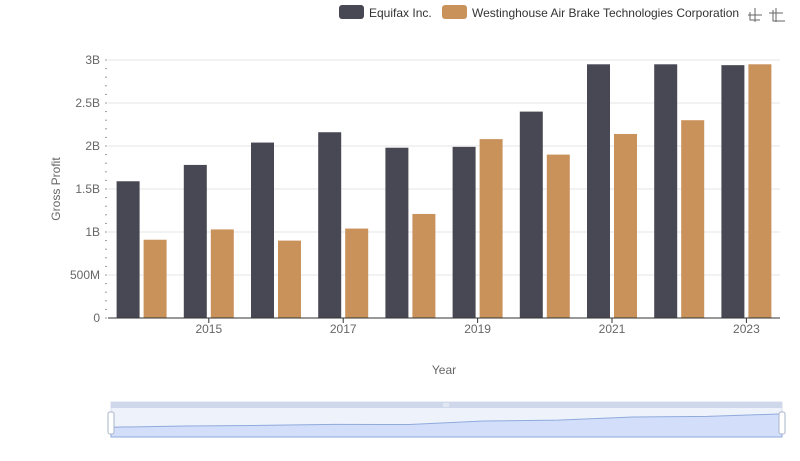 Image resolution: width=800 pixels, height=461 pixels. Describe the element at coordinates (92, 146) in the screenshot. I see `y-tick-label: 2B` at that location.